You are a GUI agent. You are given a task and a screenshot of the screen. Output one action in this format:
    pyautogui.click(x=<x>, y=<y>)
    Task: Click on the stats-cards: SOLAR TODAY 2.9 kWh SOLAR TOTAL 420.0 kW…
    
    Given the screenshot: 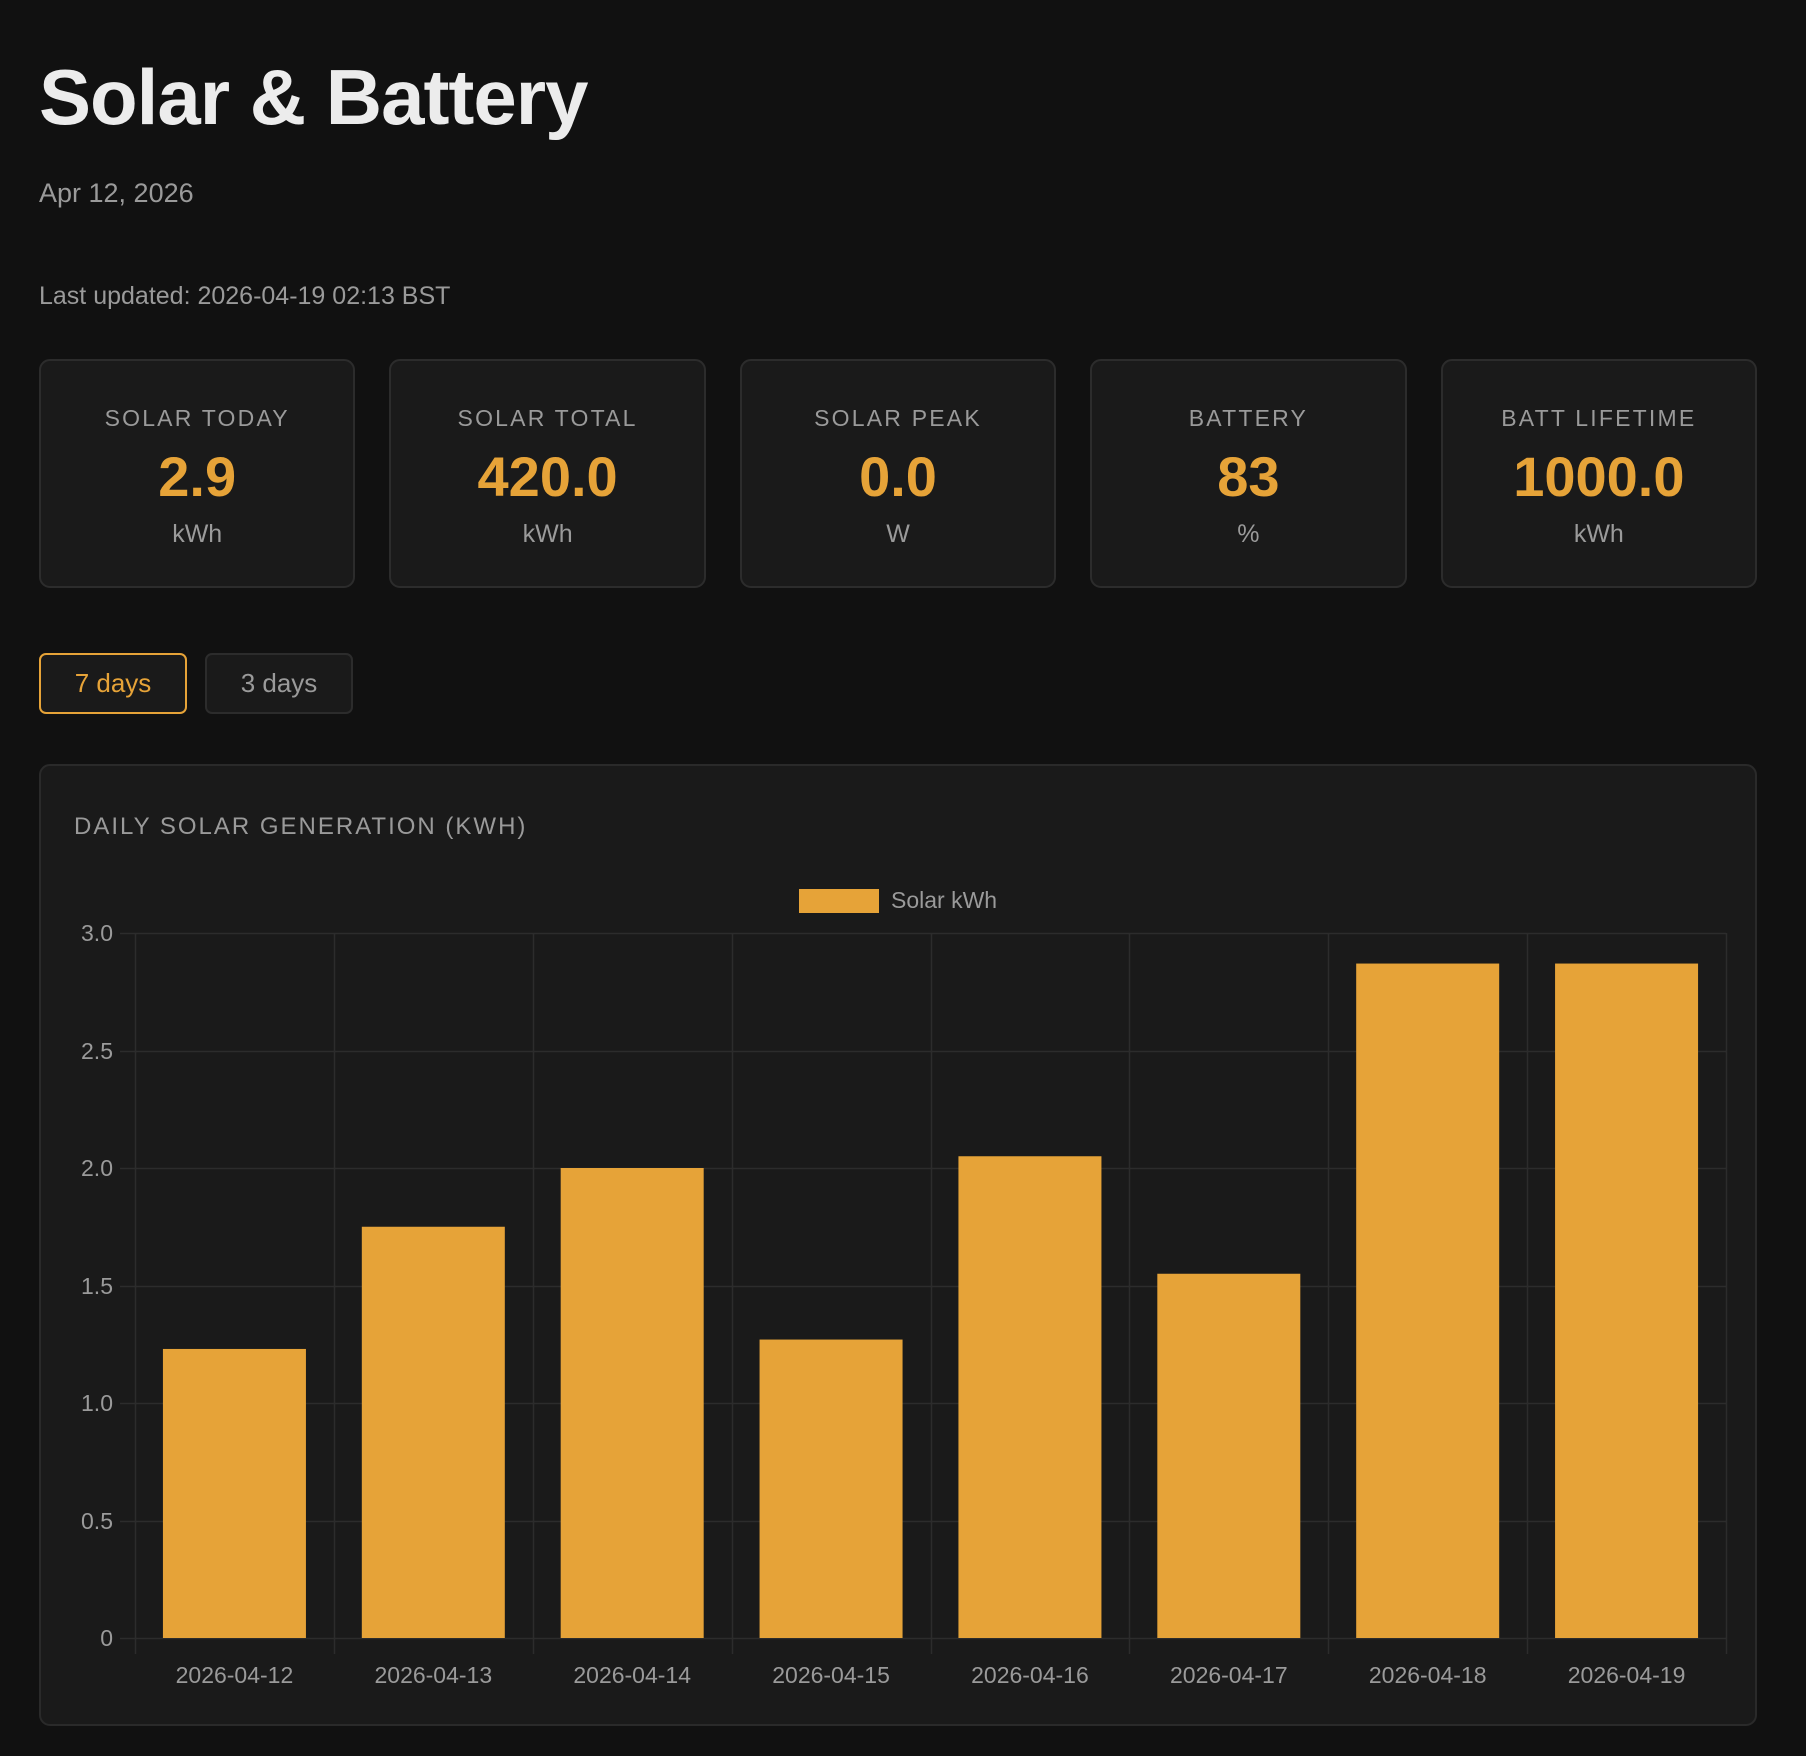 What is the action you would take?
    pyautogui.click(x=898, y=473)
    